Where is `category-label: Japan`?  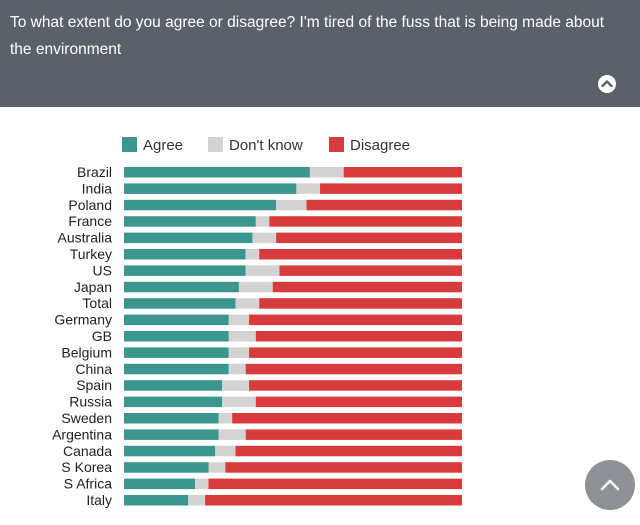 category-label: Japan is located at coordinates (93, 287).